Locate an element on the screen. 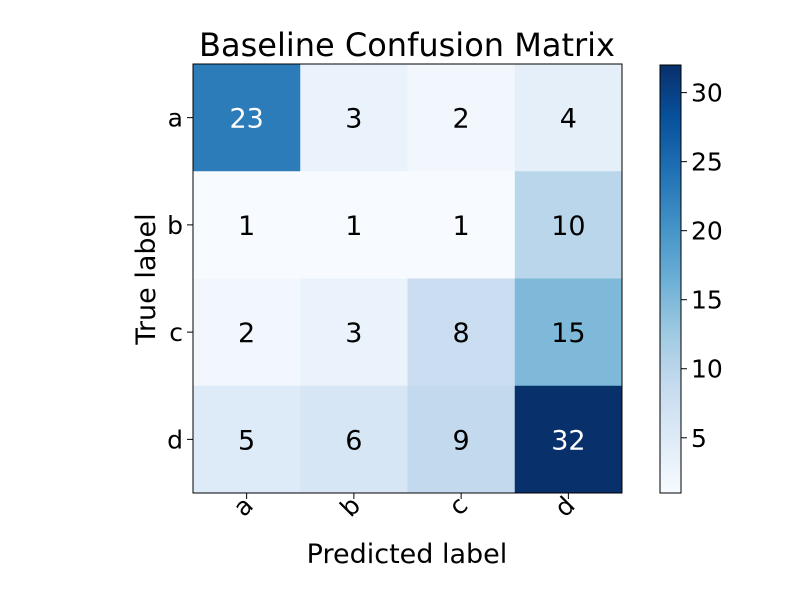 The width and height of the screenshot is (800, 600). heatmap-cell-c-d is located at coordinates (568, 332).